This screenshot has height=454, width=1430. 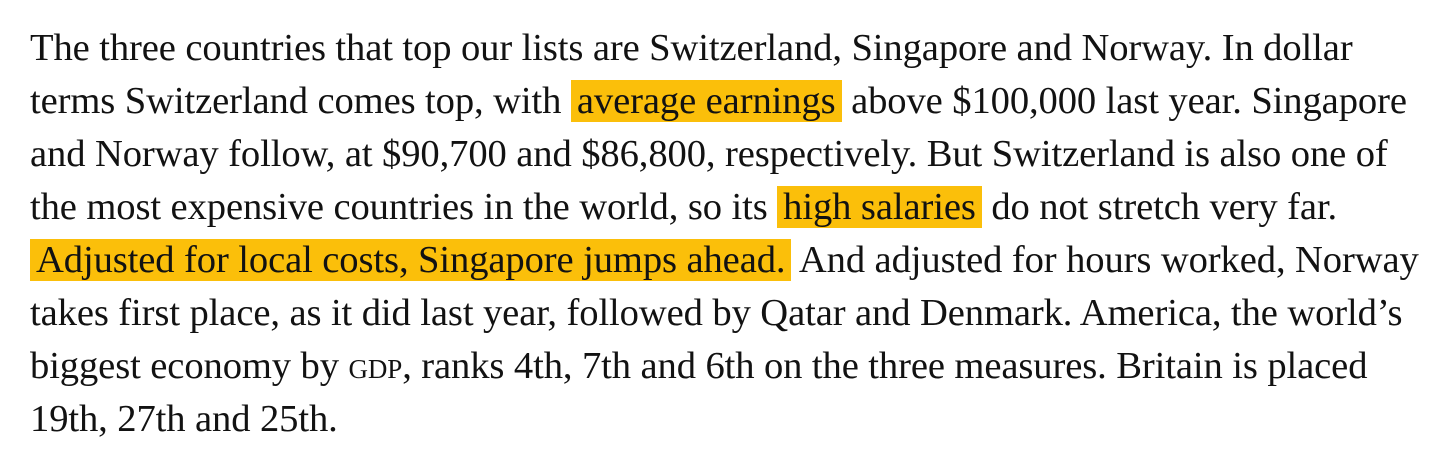 I want to click on highlight-average-earnings: average earnings, so click(x=706, y=101).